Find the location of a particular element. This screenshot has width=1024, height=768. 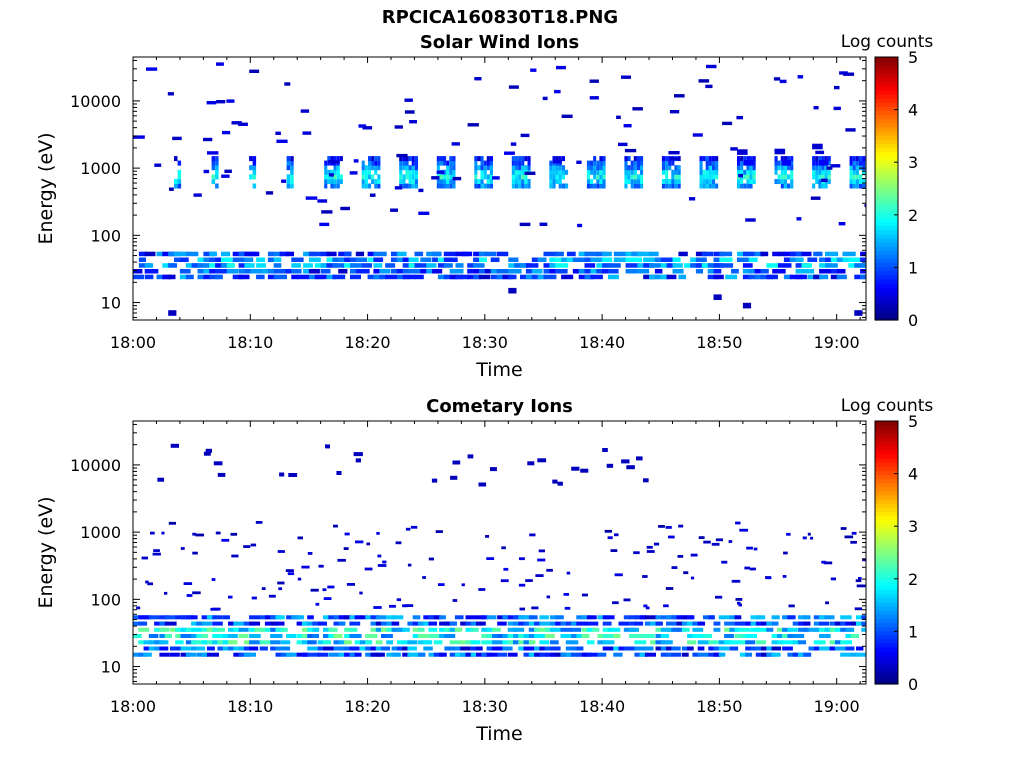

y-tick-label: 10000 is located at coordinates (95, 101).